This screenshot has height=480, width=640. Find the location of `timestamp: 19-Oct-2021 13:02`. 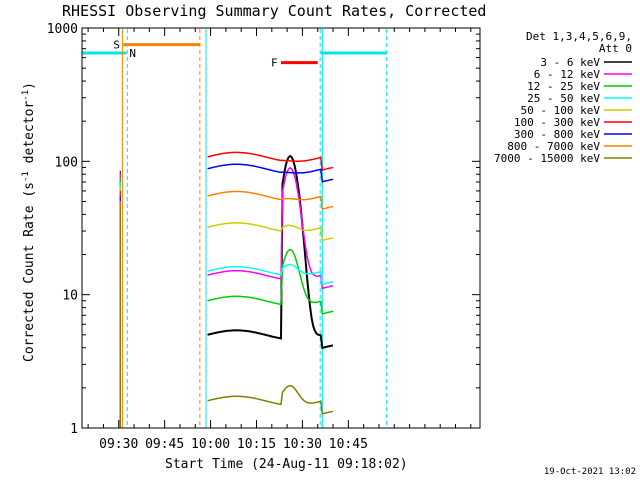

timestamp: 19-Oct-2021 13:02 is located at coordinates (590, 472).